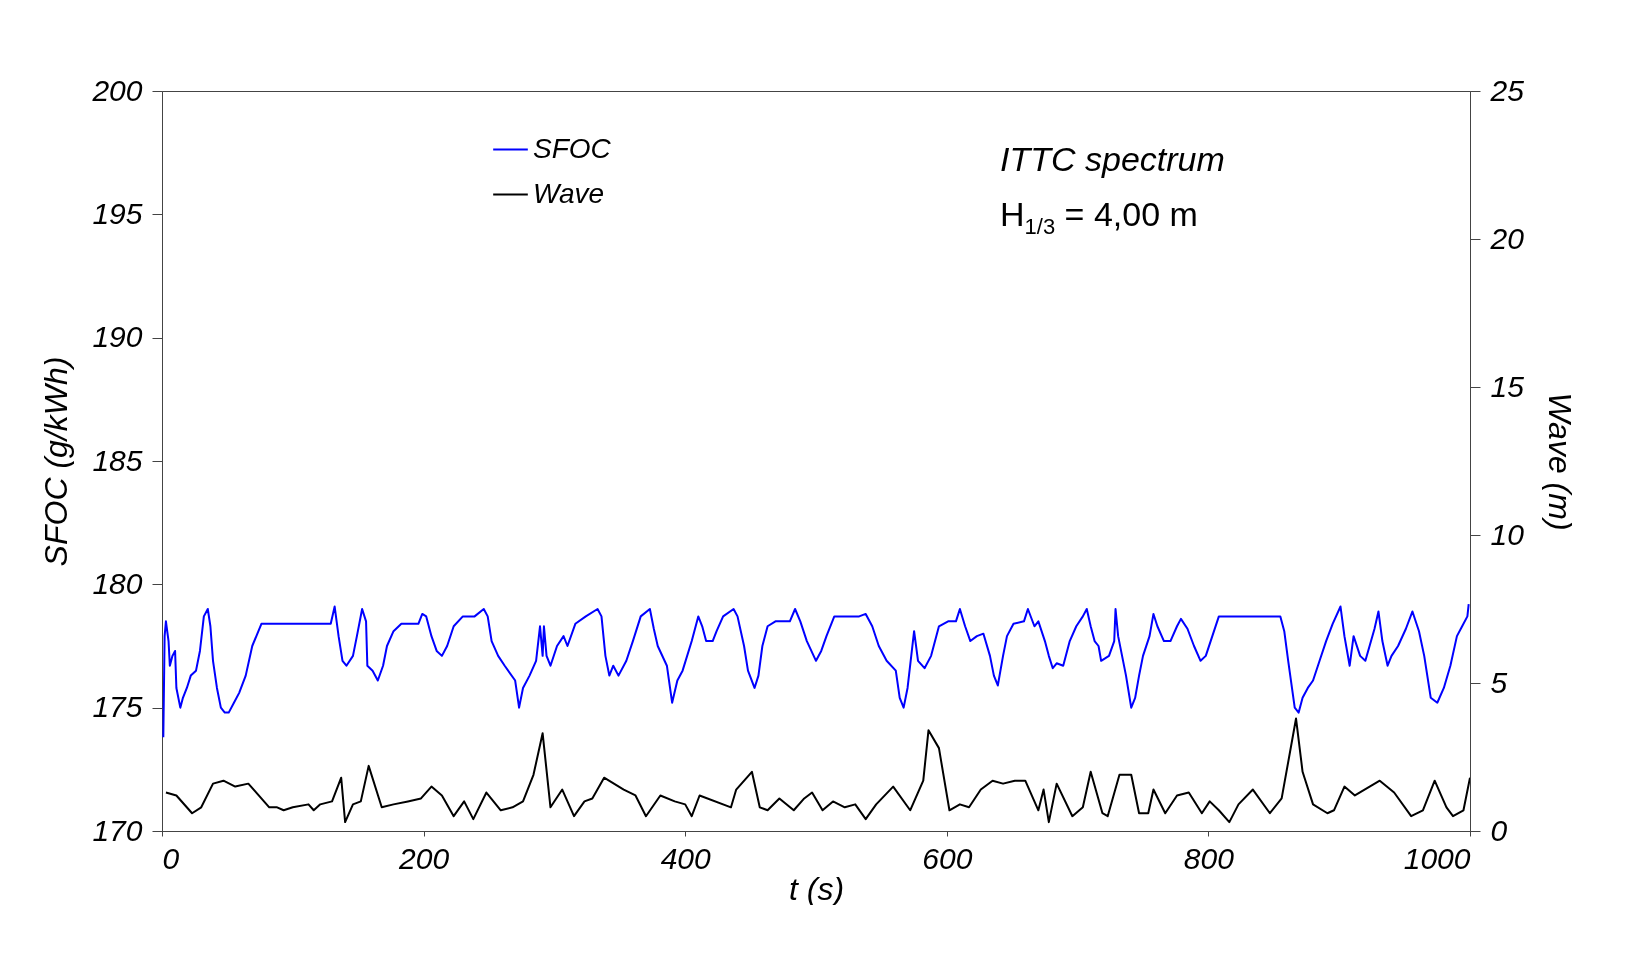 The height and width of the screenshot is (956, 1648). Describe the element at coordinates (117, 90) in the screenshot. I see `y-tick-label: 200` at that location.